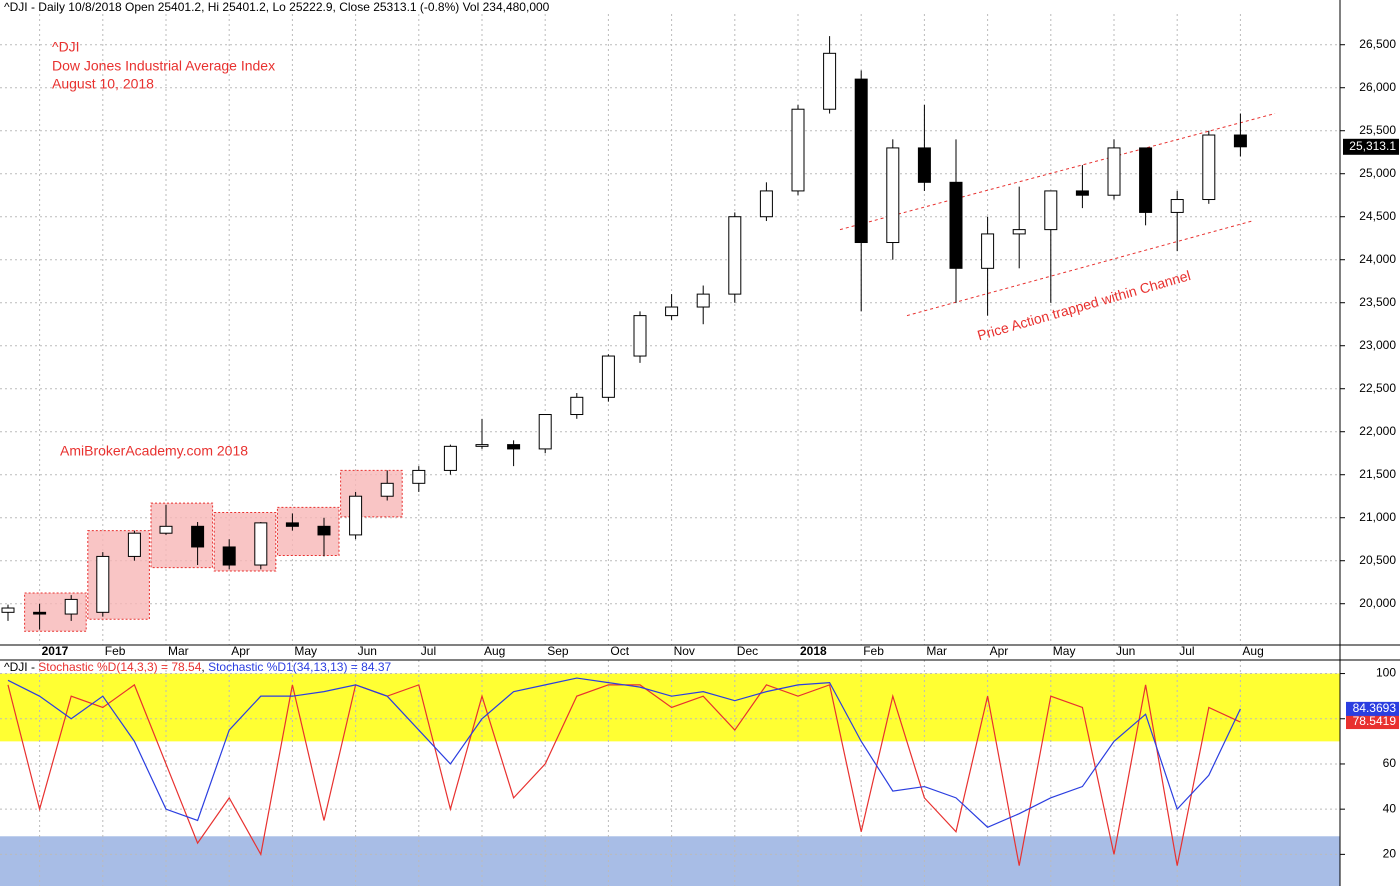 The width and height of the screenshot is (1400, 886). What do you see at coordinates (1377, 302) in the screenshot?
I see `y-tick-label: 23,500` at bounding box center [1377, 302].